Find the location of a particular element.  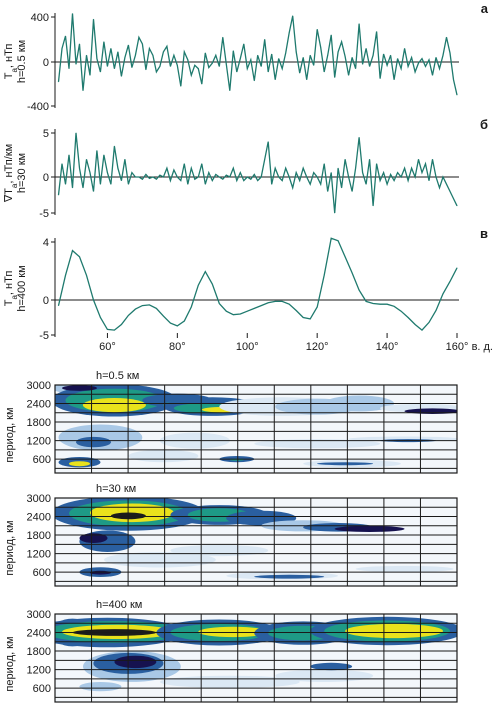

y-tick-label: 3000 is located at coordinates (39, 386).